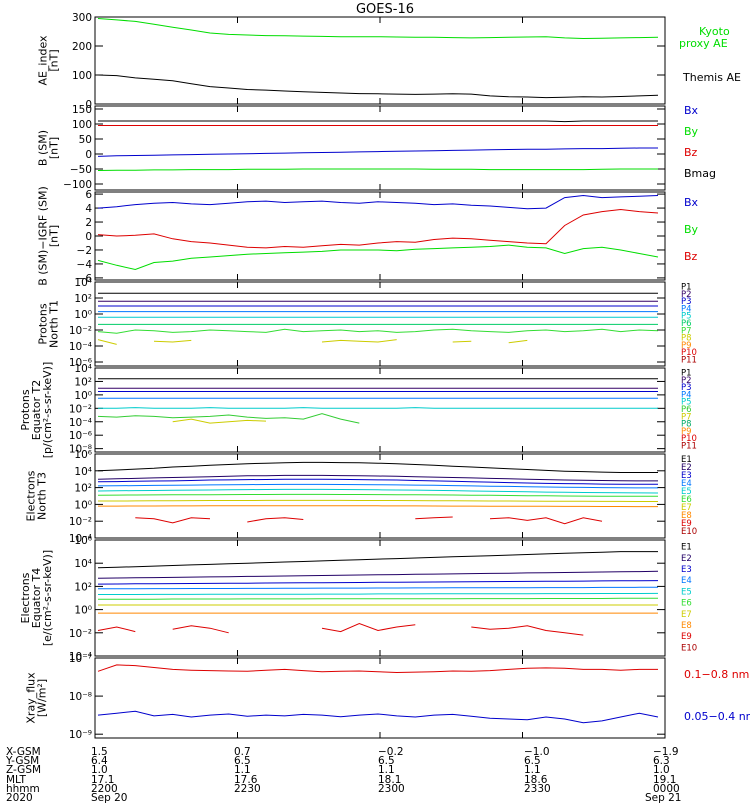  What do you see at coordinates (537, 789) in the screenshot?
I see `ephemeris-value: 2330` at bounding box center [537, 789].